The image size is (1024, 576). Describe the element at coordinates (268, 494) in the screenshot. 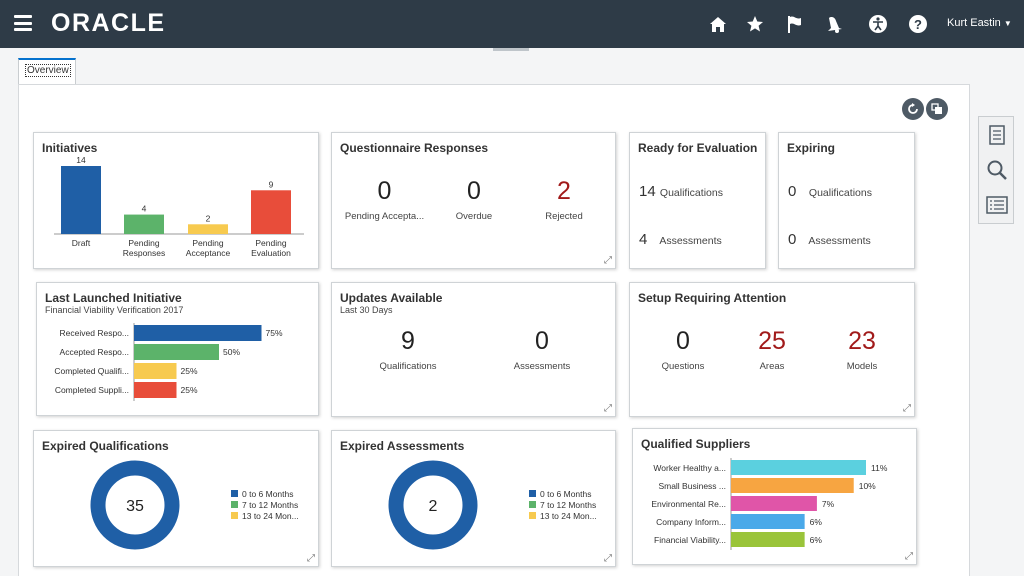

I see `legend-label: 0 to 6 Months` at that location.